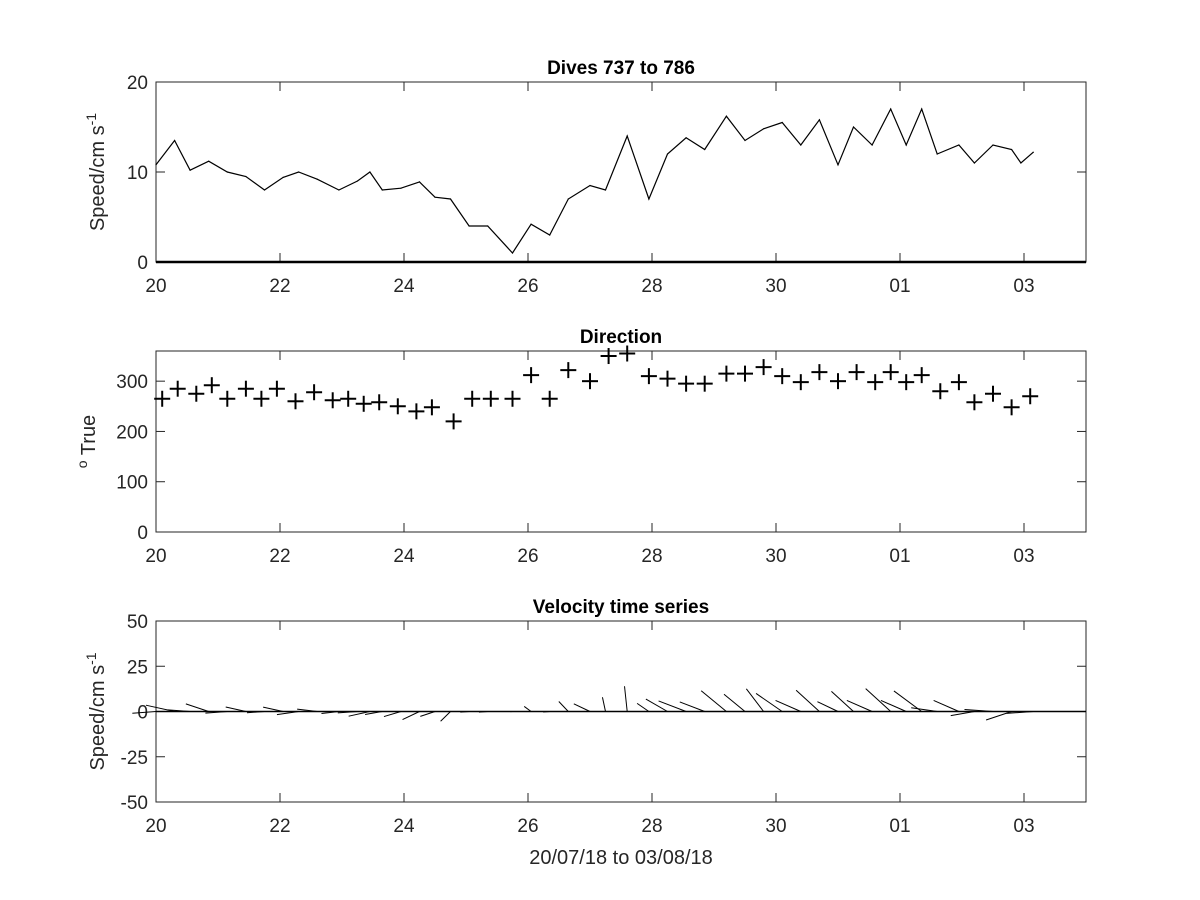 The image size is (1200, 900). I want to click on x-tick-label: 26, so click(527, 286).